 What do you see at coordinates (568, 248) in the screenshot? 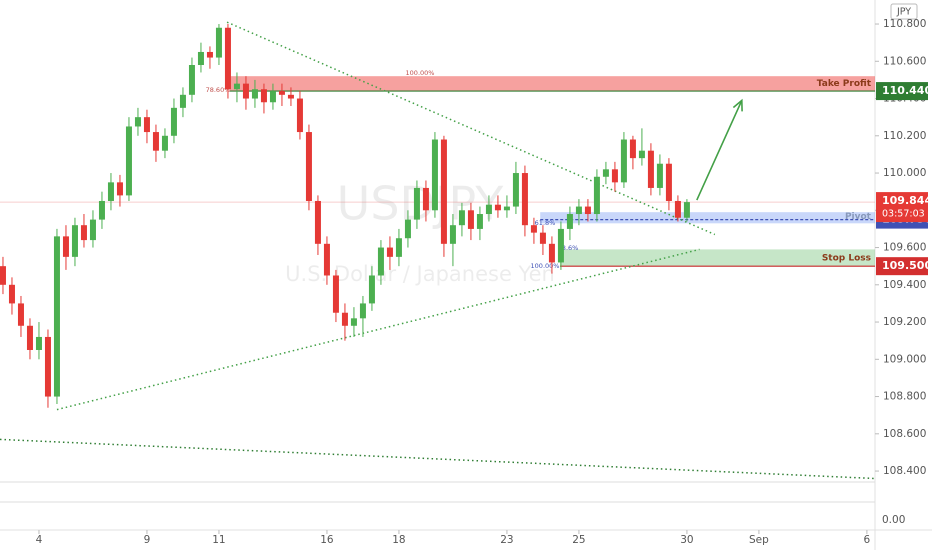
I see `fib-label: 78.6%` at bounding box center [568, 248].